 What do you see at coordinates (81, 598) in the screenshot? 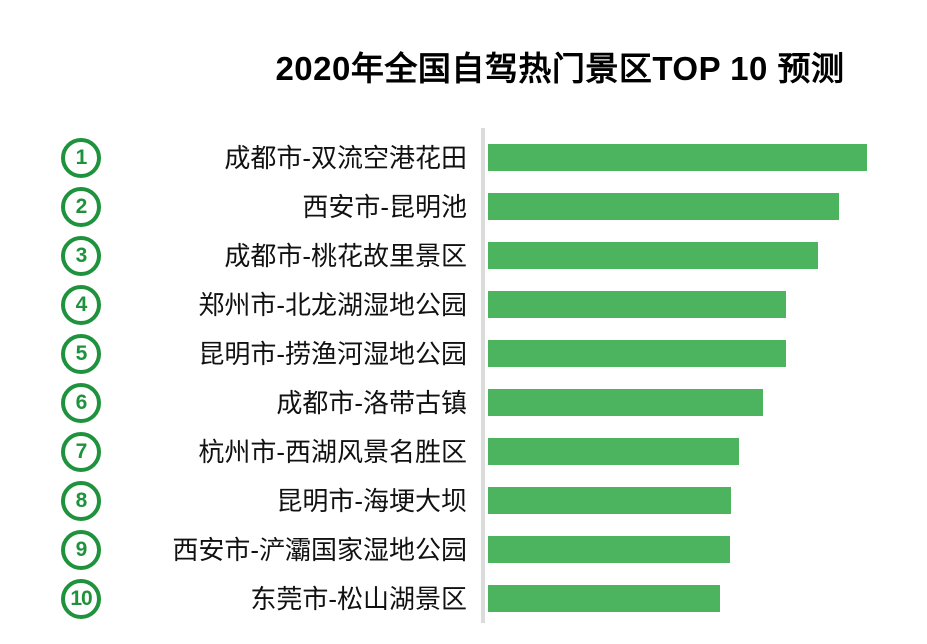
I see `rank-badge: 10` at bounding box center [81, 598].